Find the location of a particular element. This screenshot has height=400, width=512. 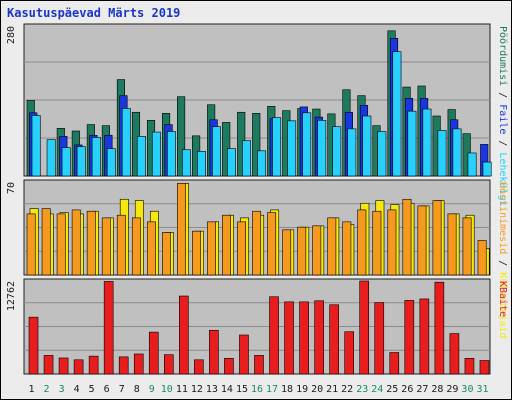

x-tick-3: 3 is located at coordinates (62, 389).